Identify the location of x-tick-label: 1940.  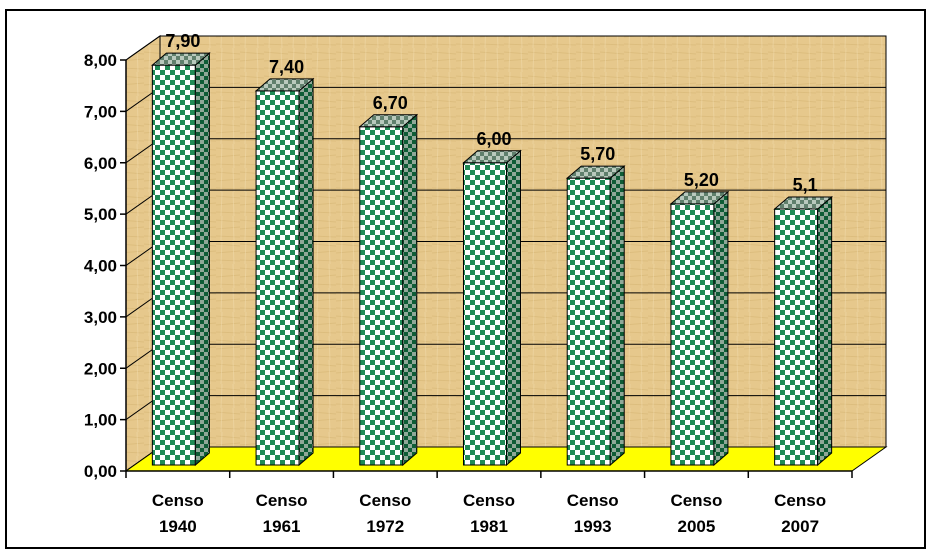
(178, 526).